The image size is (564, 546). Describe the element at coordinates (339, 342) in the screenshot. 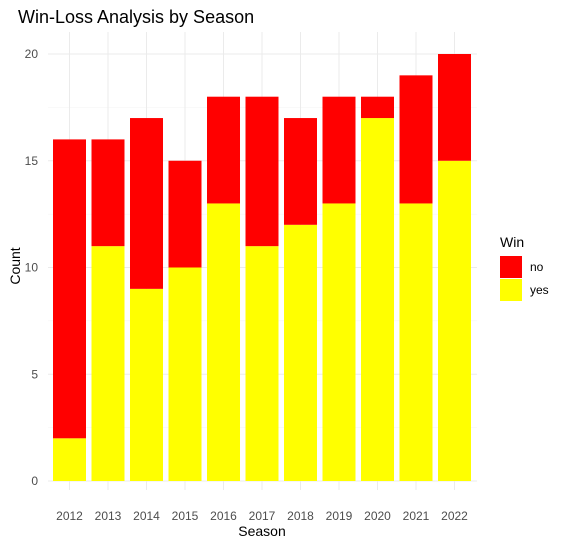

I see `bar-2019-yes` at that location.